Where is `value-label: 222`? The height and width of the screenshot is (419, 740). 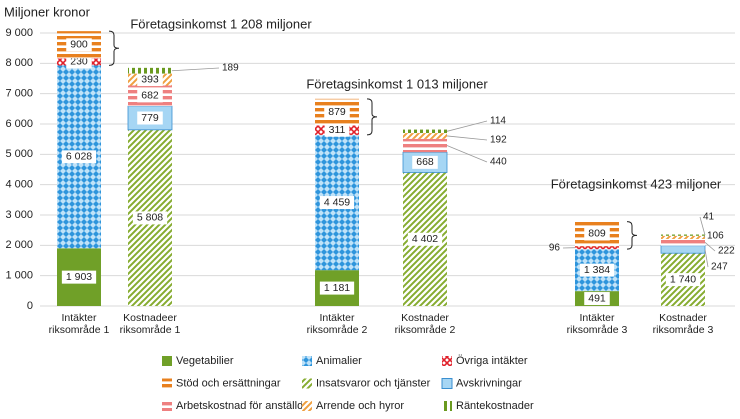
value-label: 222 is located at coordinates (726, 251).